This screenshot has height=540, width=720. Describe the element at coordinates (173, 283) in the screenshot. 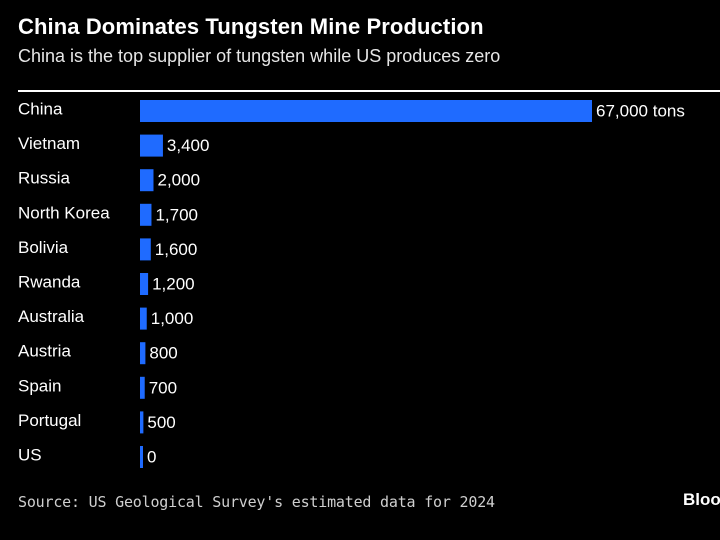

I see `value-label-rwanda: 1,200` at that location.